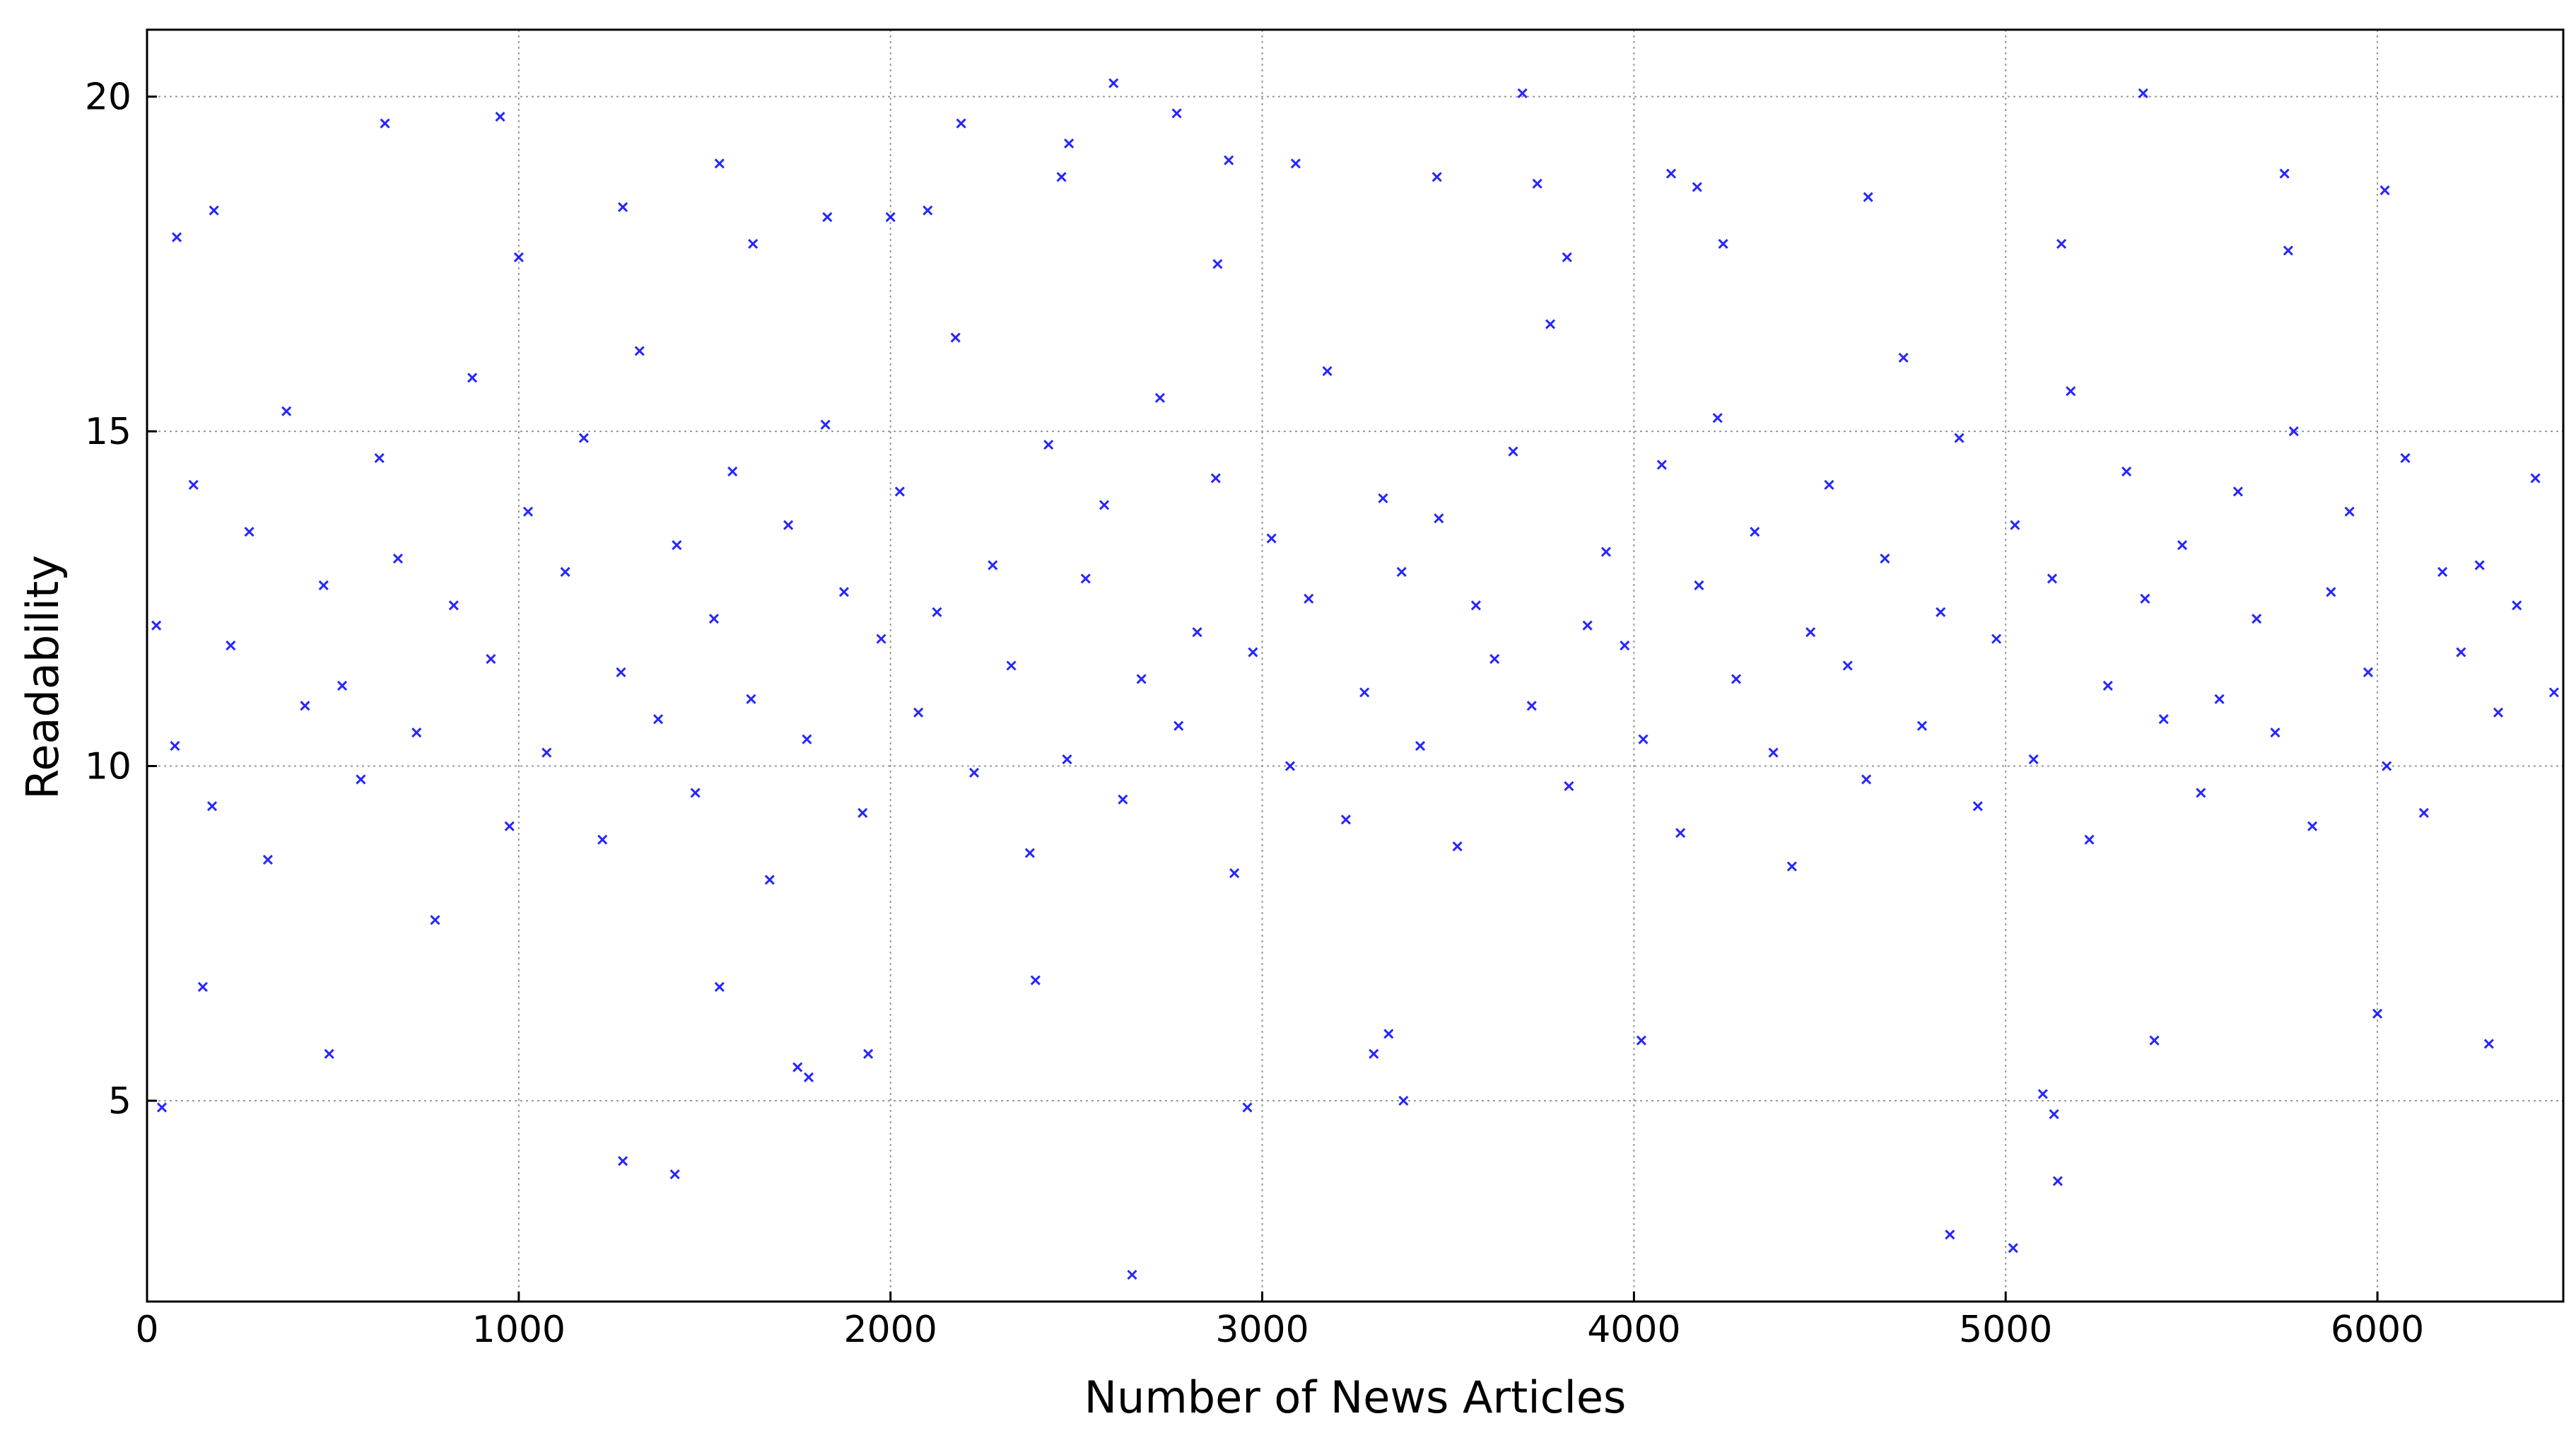  Describe the element at coordinates (519, 1330) in the screenshot. I see `x-tick-label: 1000` at that location.